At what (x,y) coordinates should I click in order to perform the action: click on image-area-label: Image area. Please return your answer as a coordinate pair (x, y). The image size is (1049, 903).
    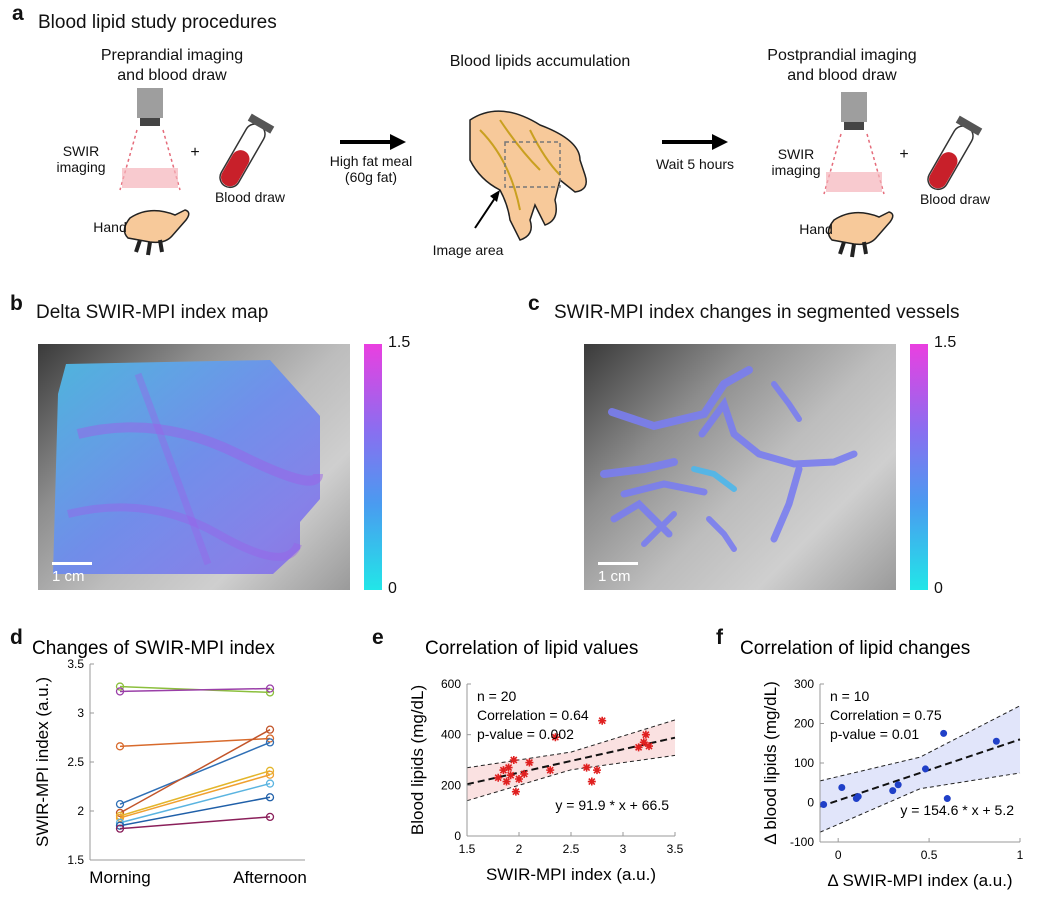
    Looking at the image, I should click on (468, 250).